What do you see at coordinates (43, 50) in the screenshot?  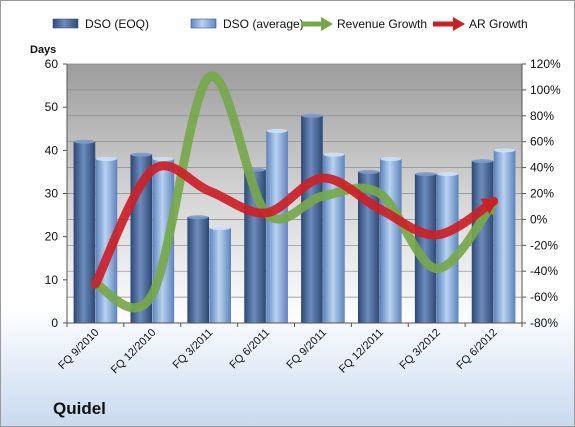 I see `y-axis-title: Days` at bounding box center [43, 50].